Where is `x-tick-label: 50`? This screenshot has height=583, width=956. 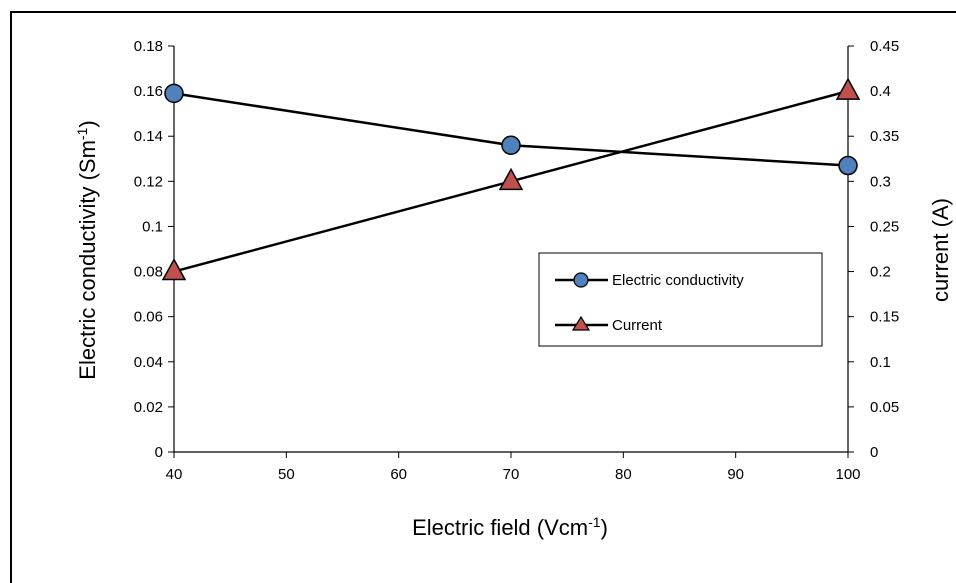 x-tick-label: 50 is located at coordinates (286, 474).